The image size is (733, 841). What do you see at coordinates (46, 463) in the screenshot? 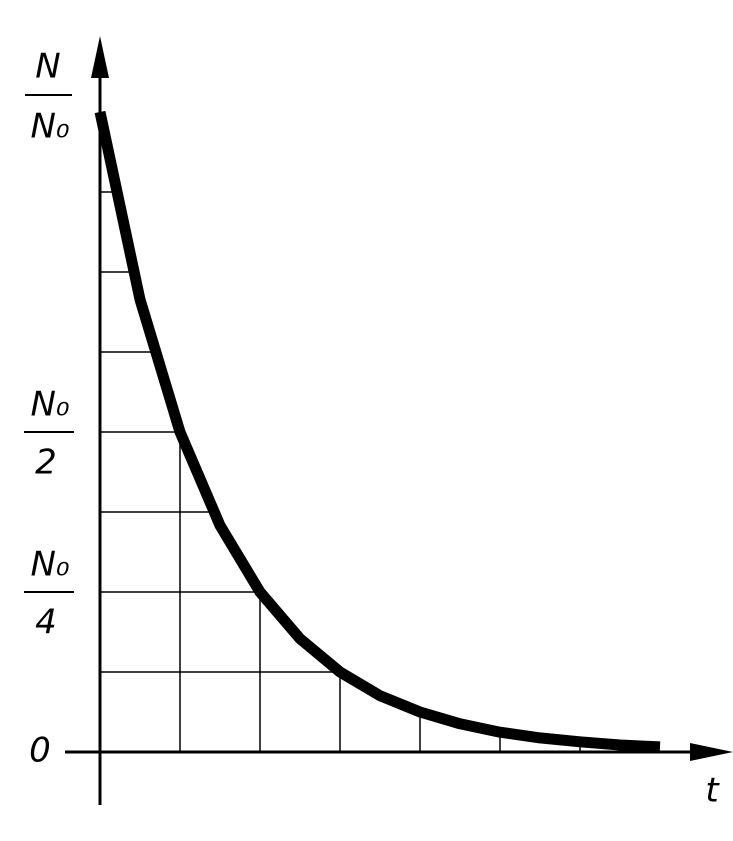
I see `y-tick-denominator: 2` at bounding box center [46, 463].